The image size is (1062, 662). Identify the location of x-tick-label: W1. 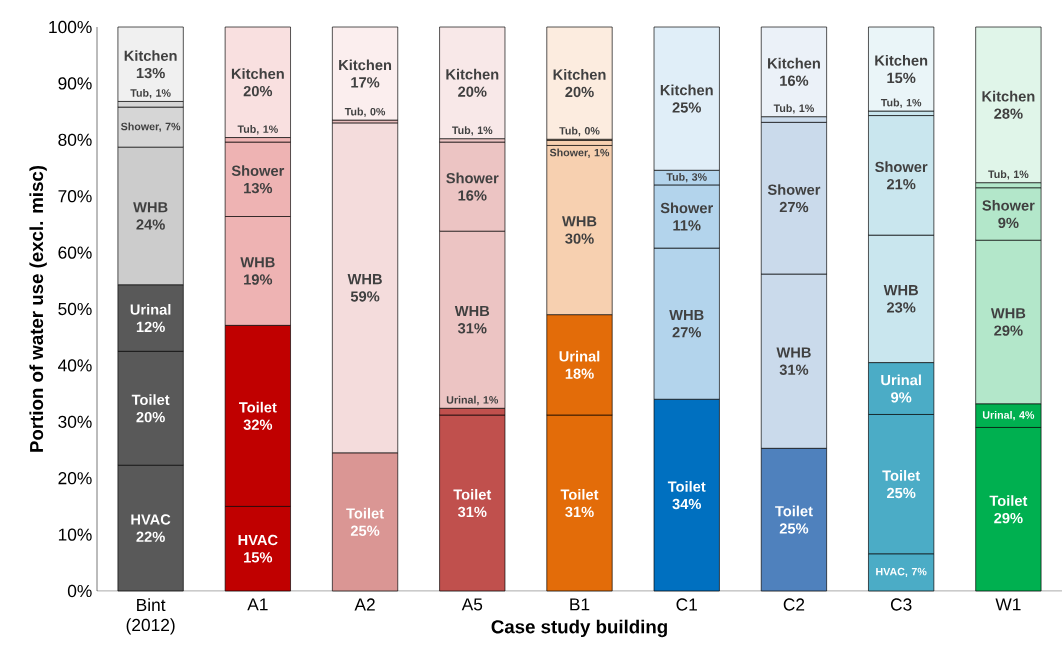
(1008, 604).